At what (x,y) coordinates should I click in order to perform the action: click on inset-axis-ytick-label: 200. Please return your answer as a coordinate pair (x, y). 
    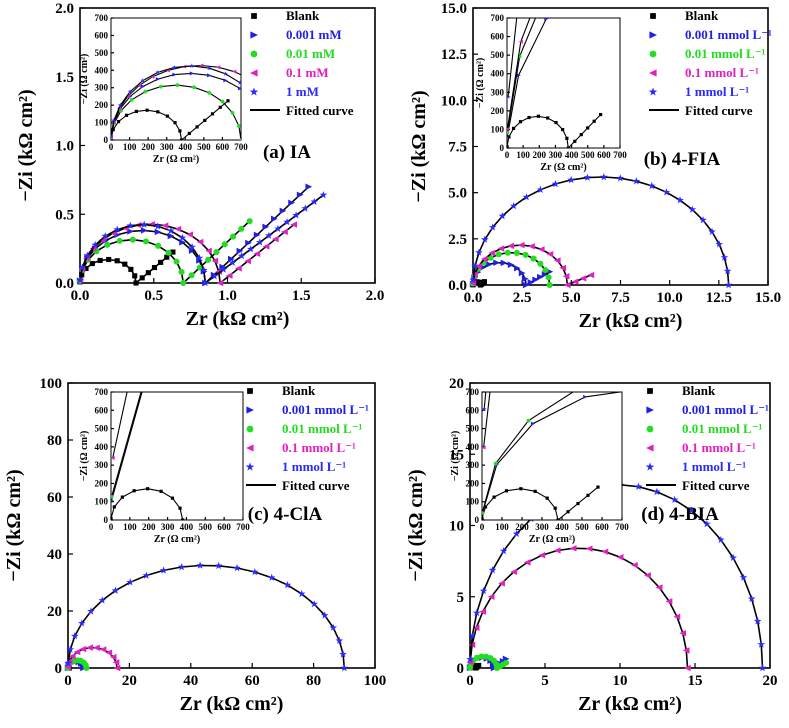
    Looking at the image, I should click on (473, 483).